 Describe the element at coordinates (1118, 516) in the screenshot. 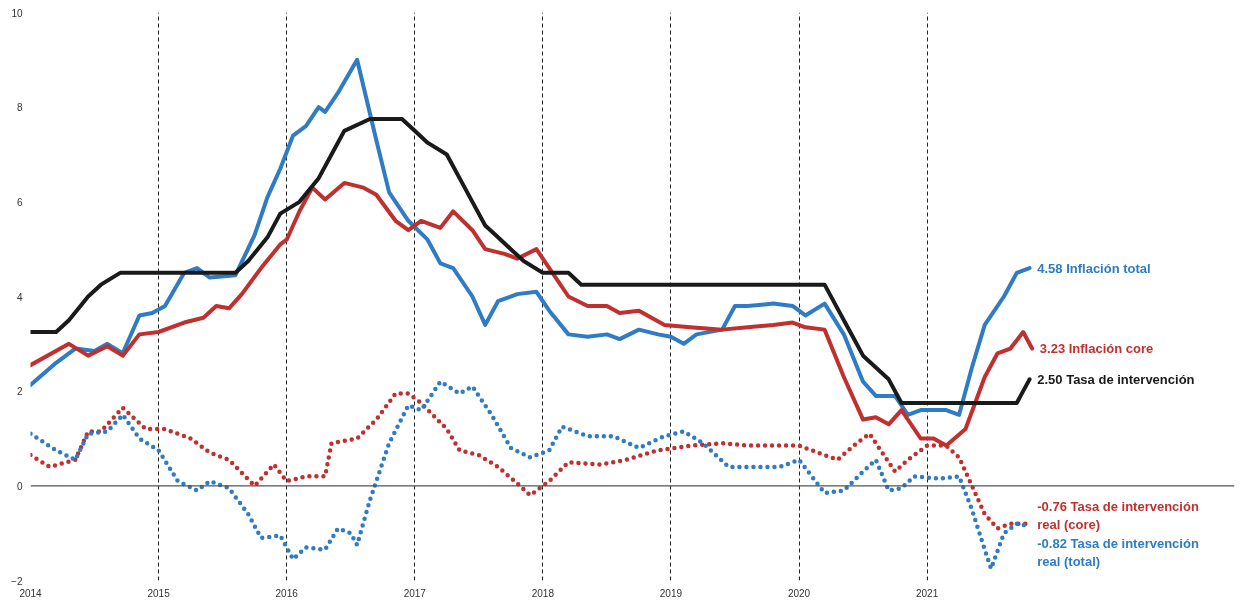

I see `series-label: -0.76 Tasa de intervención real (core)` at that location.